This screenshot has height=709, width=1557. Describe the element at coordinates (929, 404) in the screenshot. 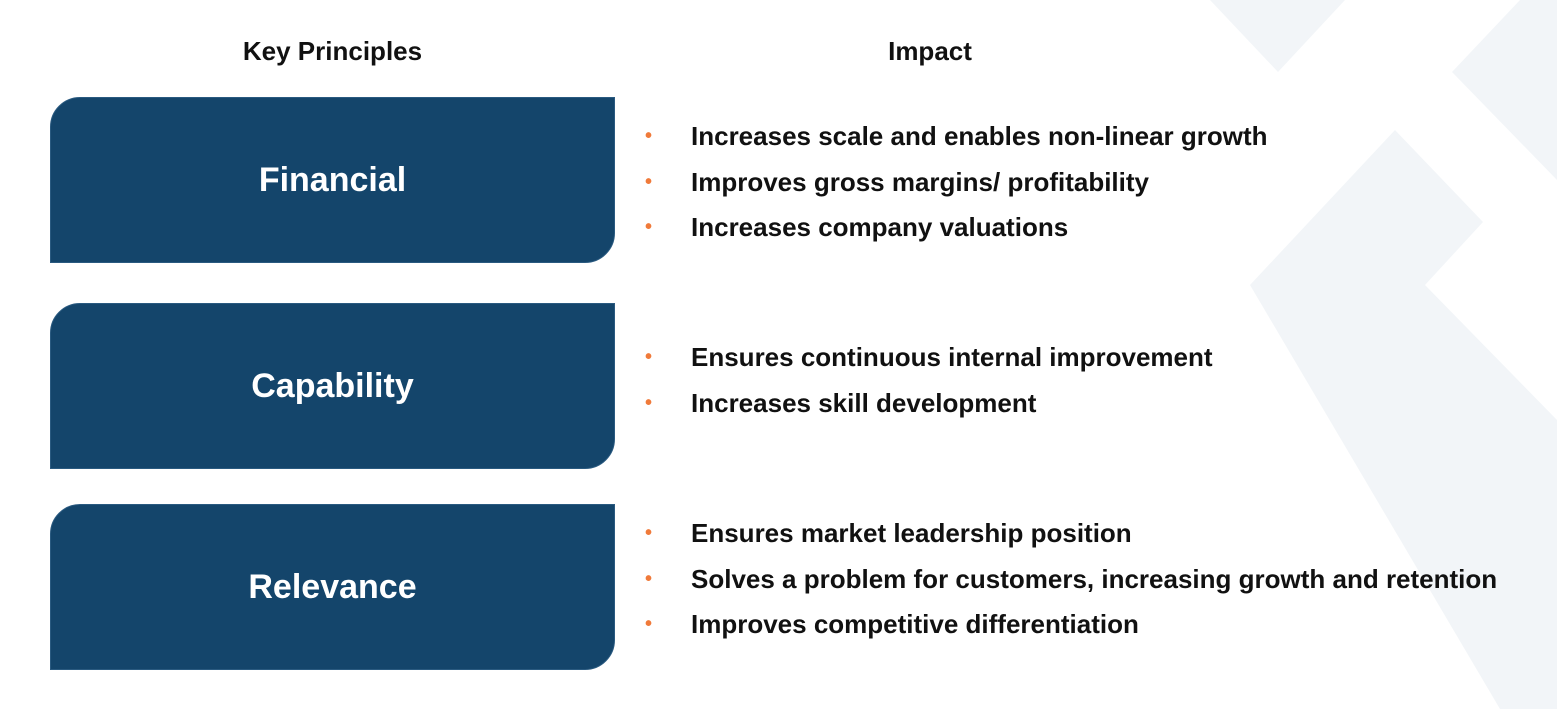

I see `impact-item: Increases skill development` at that location.